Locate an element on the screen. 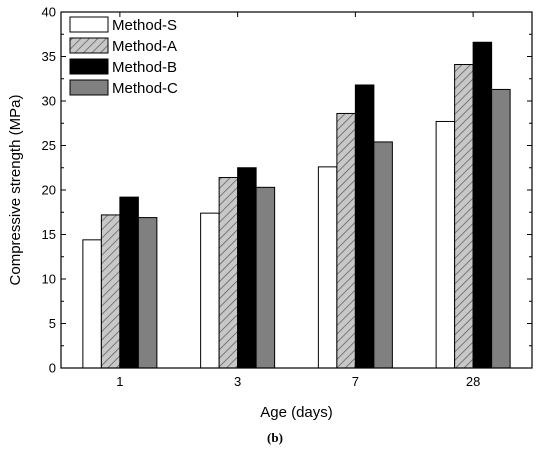 This screenshot has width=550, height=451. y-tick-label: 0 is located at coordinates (52, 368).